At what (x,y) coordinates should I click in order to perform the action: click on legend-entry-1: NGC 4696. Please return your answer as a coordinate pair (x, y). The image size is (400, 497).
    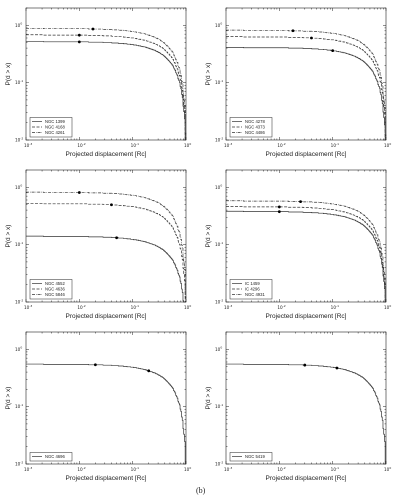
    Looking at the image, I should click on (55, 456).